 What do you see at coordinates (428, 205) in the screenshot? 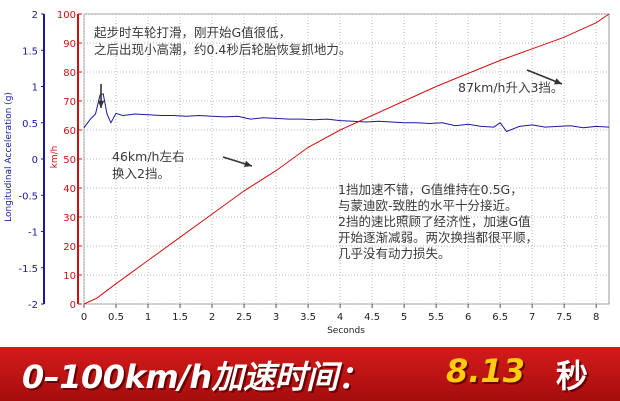
I see `annotation-text: 与蒙迪欧-致胜的水平十分接近。` at bounding box center [428, 205].